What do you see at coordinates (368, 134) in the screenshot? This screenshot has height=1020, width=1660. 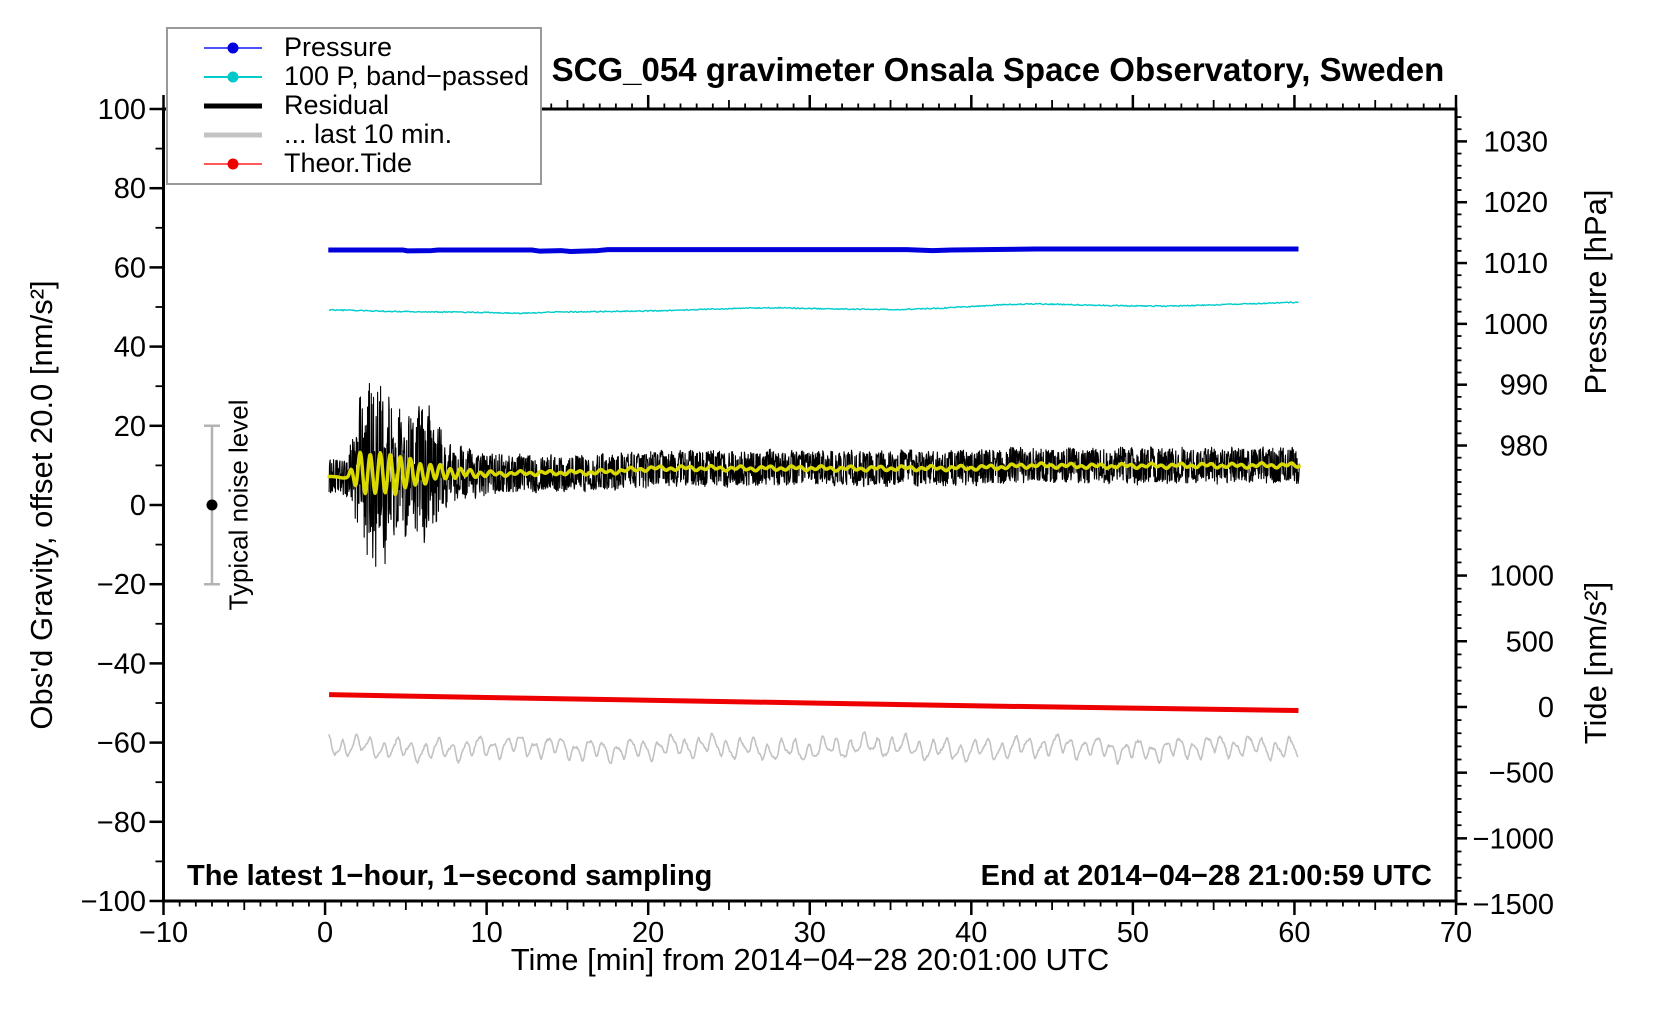 I see `legend-label: ... last 10 min.` at bounding box center [368, 134].